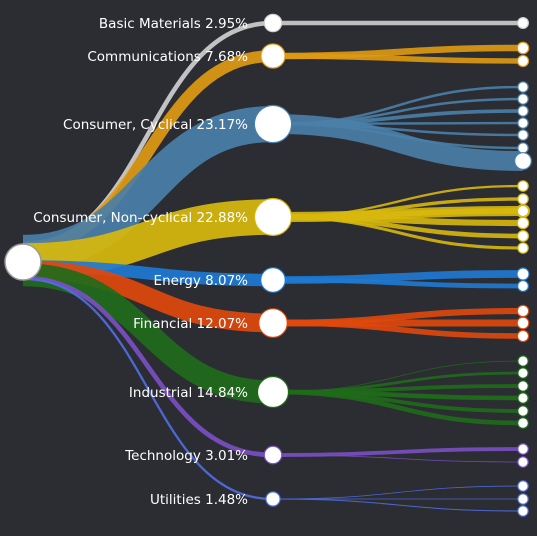 This screenshot has height=536, width=537. I want to click on sector-nodes, so click(273, 260).